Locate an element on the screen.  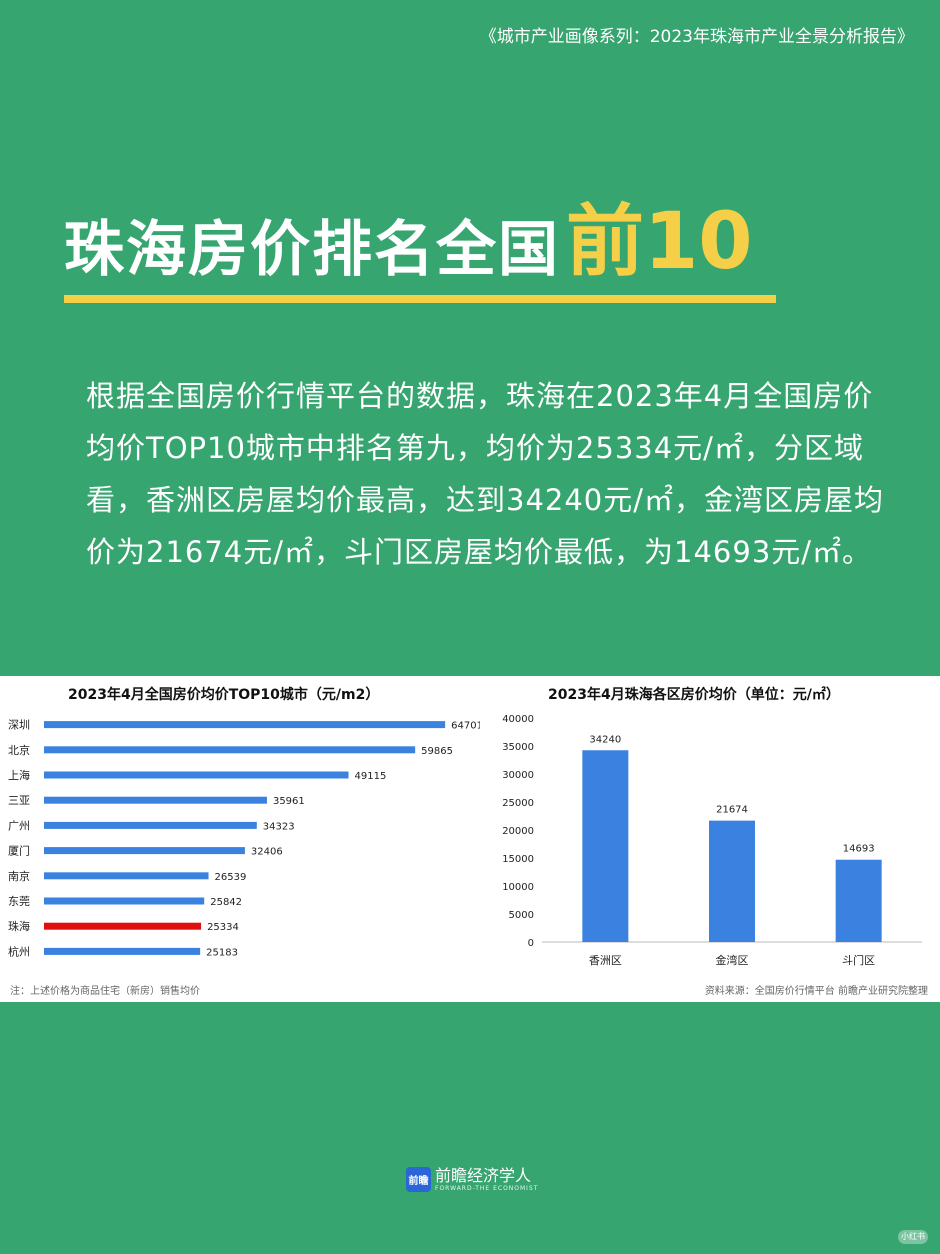
brand-tagline: FORWARD-THE ECONOMIST is located at coordinates (487, 1188).